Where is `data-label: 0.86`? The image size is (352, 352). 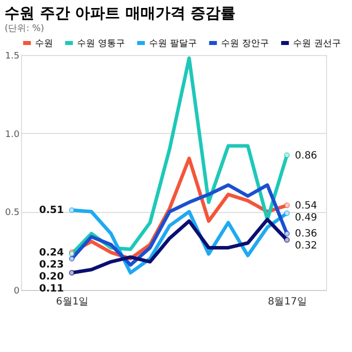
data-label: 0.86 is located at coordinates (306, 156).